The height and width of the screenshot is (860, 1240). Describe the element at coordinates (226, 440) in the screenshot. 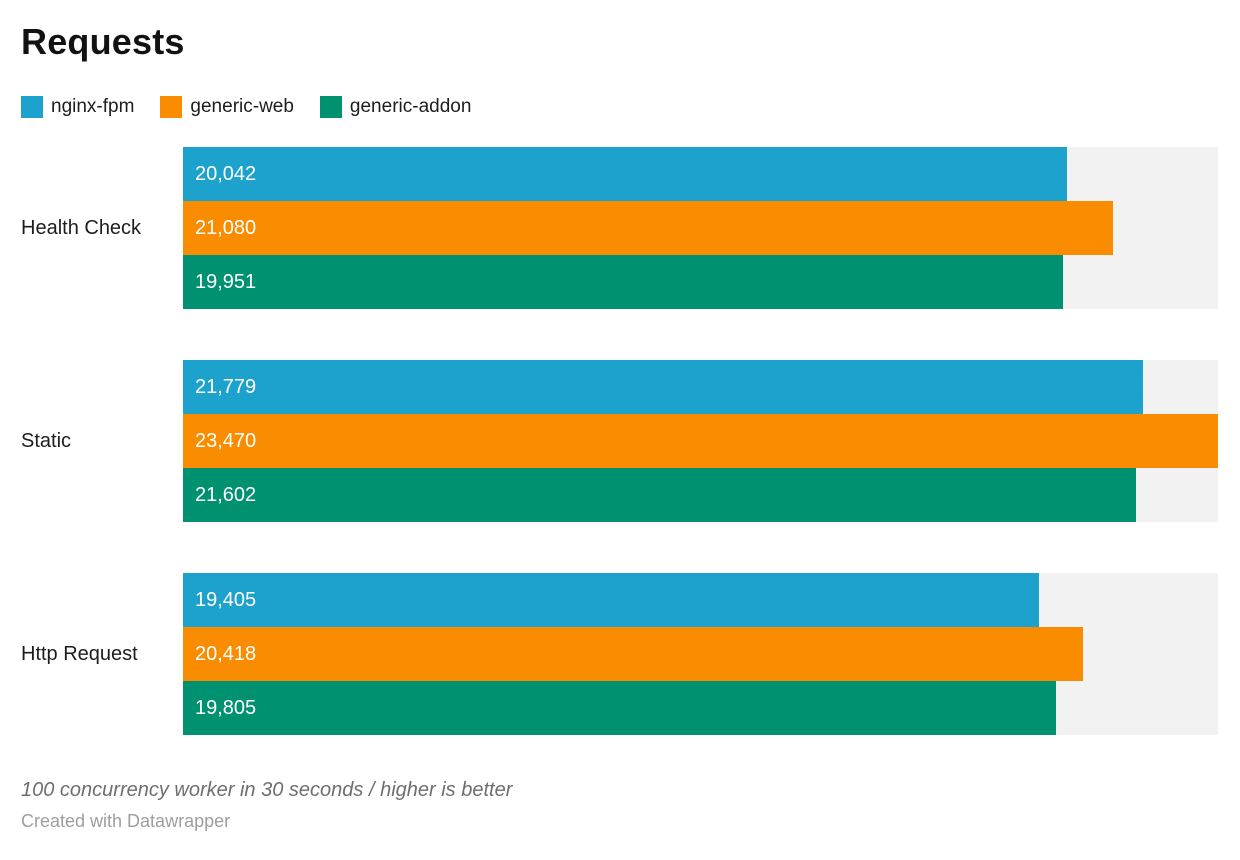

I see `bar-value-label: 23,470` at that location.